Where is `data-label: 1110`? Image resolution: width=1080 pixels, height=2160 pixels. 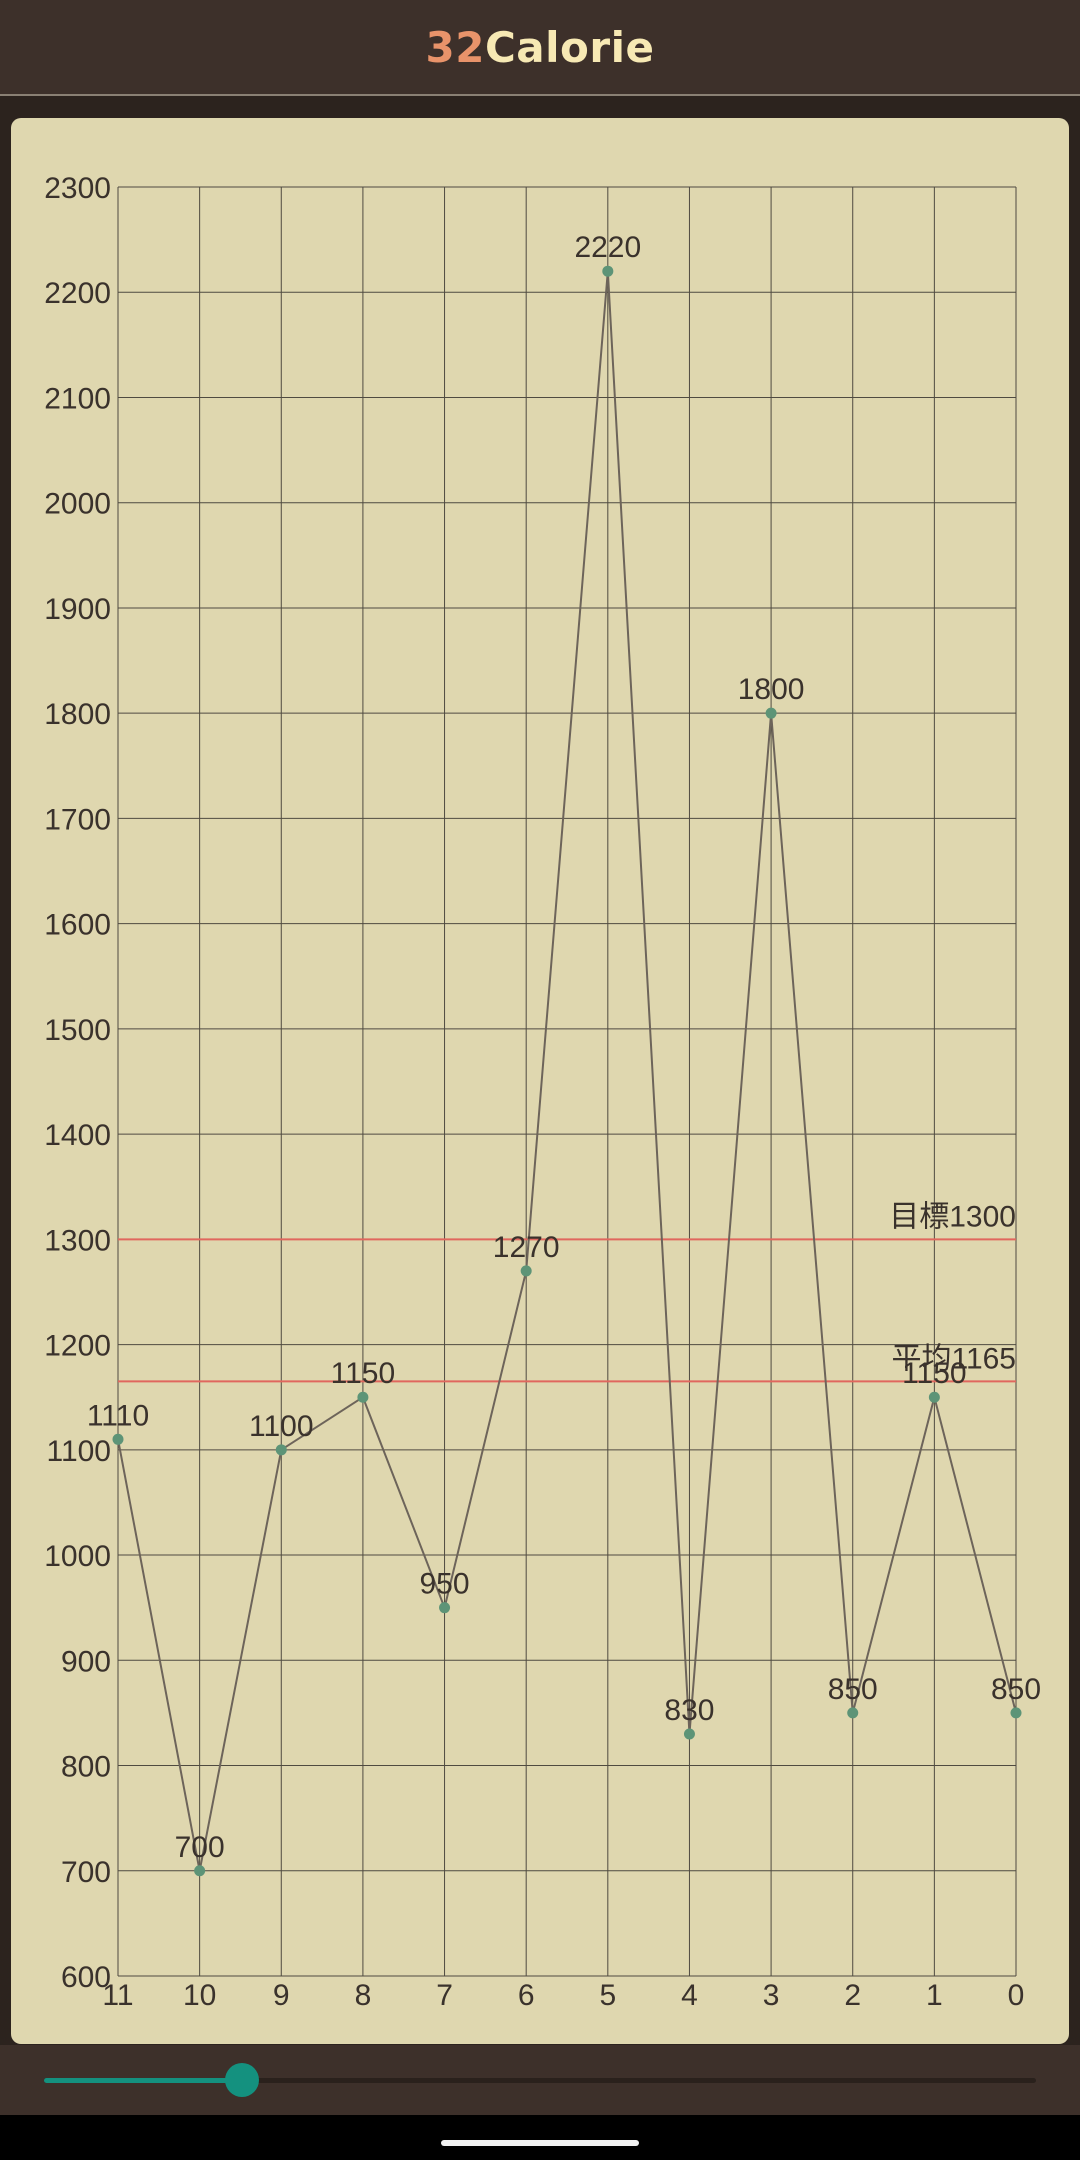
data-label: 1110 is located at coordinates (118, 1415).